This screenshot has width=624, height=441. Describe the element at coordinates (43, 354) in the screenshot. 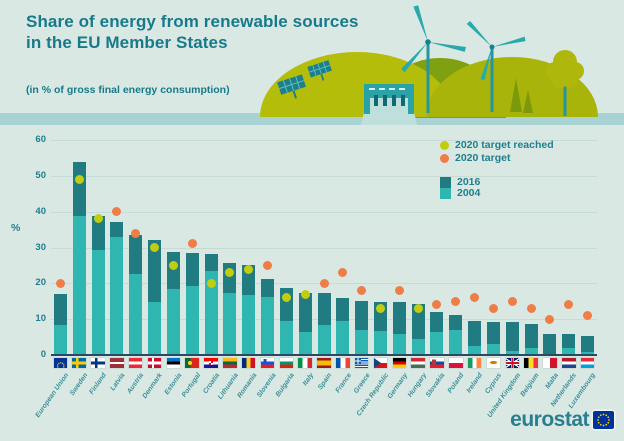

I see `y-tick-label: 0` at that location.